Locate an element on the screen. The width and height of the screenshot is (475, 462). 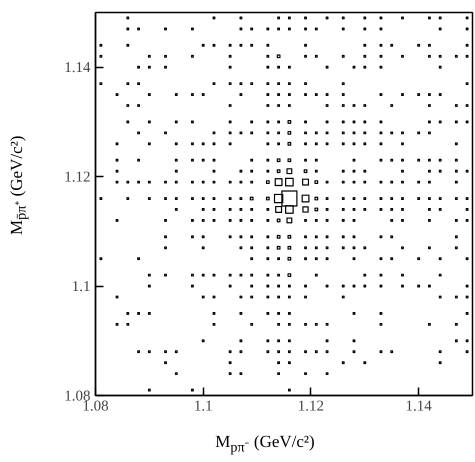
y-tick-label: 1.1 is located at coordinates (81, 287).